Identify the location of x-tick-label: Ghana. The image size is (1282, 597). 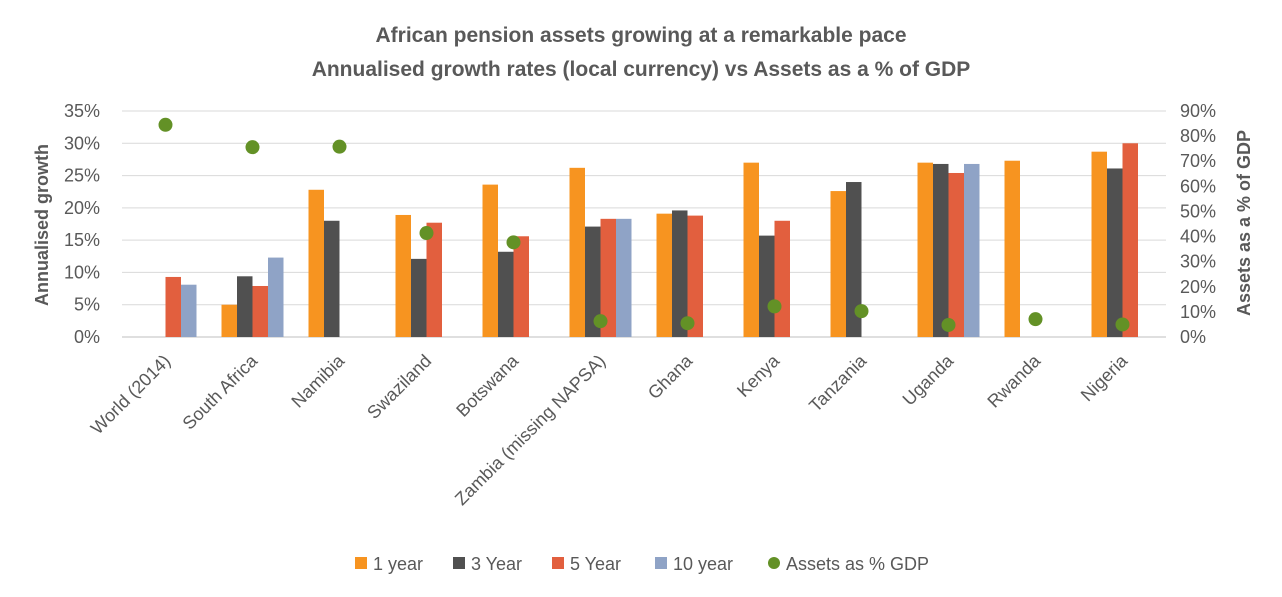
(670, 376).